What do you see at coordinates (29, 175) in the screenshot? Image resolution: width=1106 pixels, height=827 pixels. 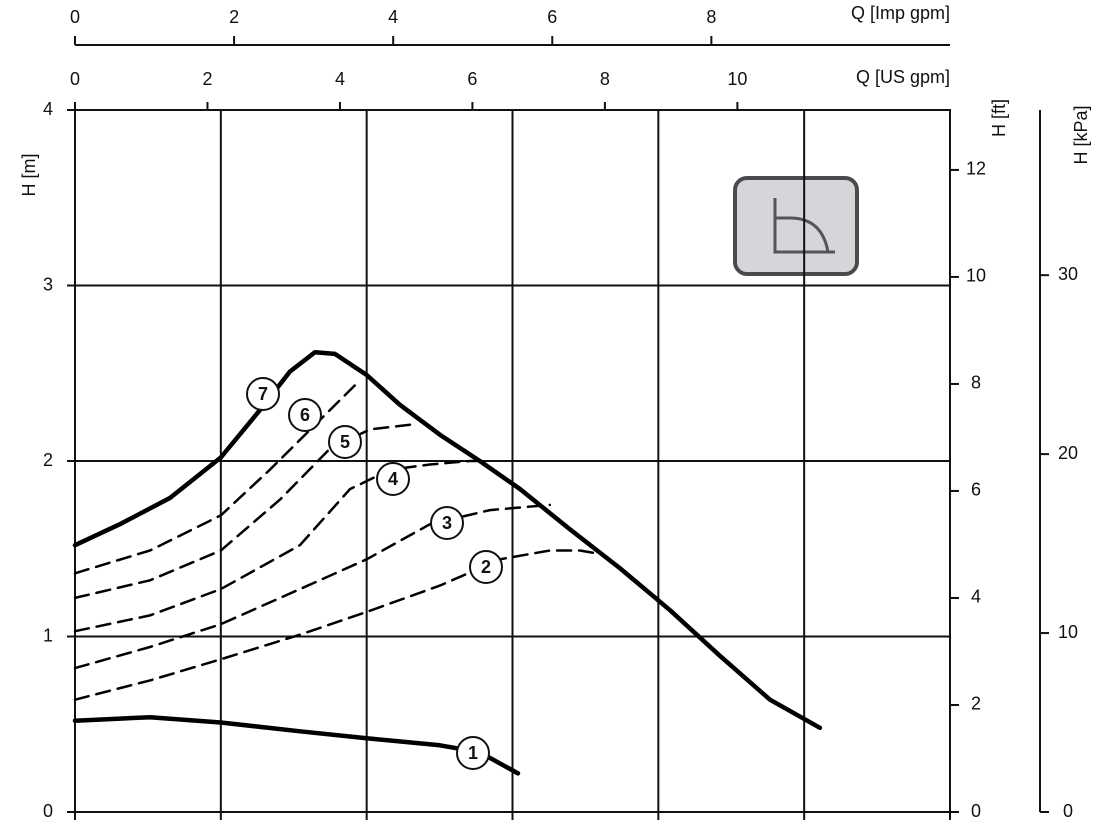 I see `y-axis-title: H [m]` at bounding box center [29, 175].